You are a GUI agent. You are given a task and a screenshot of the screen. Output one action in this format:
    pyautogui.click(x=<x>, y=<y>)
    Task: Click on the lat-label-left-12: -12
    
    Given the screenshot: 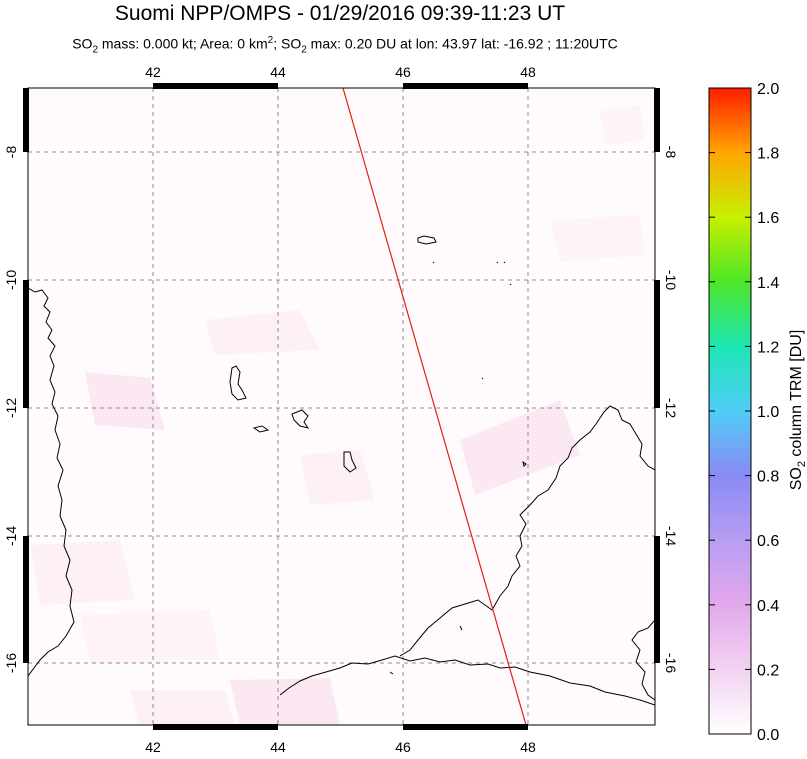 What is the action you would take?
    pyautogui.click(x=11, y=408)
    